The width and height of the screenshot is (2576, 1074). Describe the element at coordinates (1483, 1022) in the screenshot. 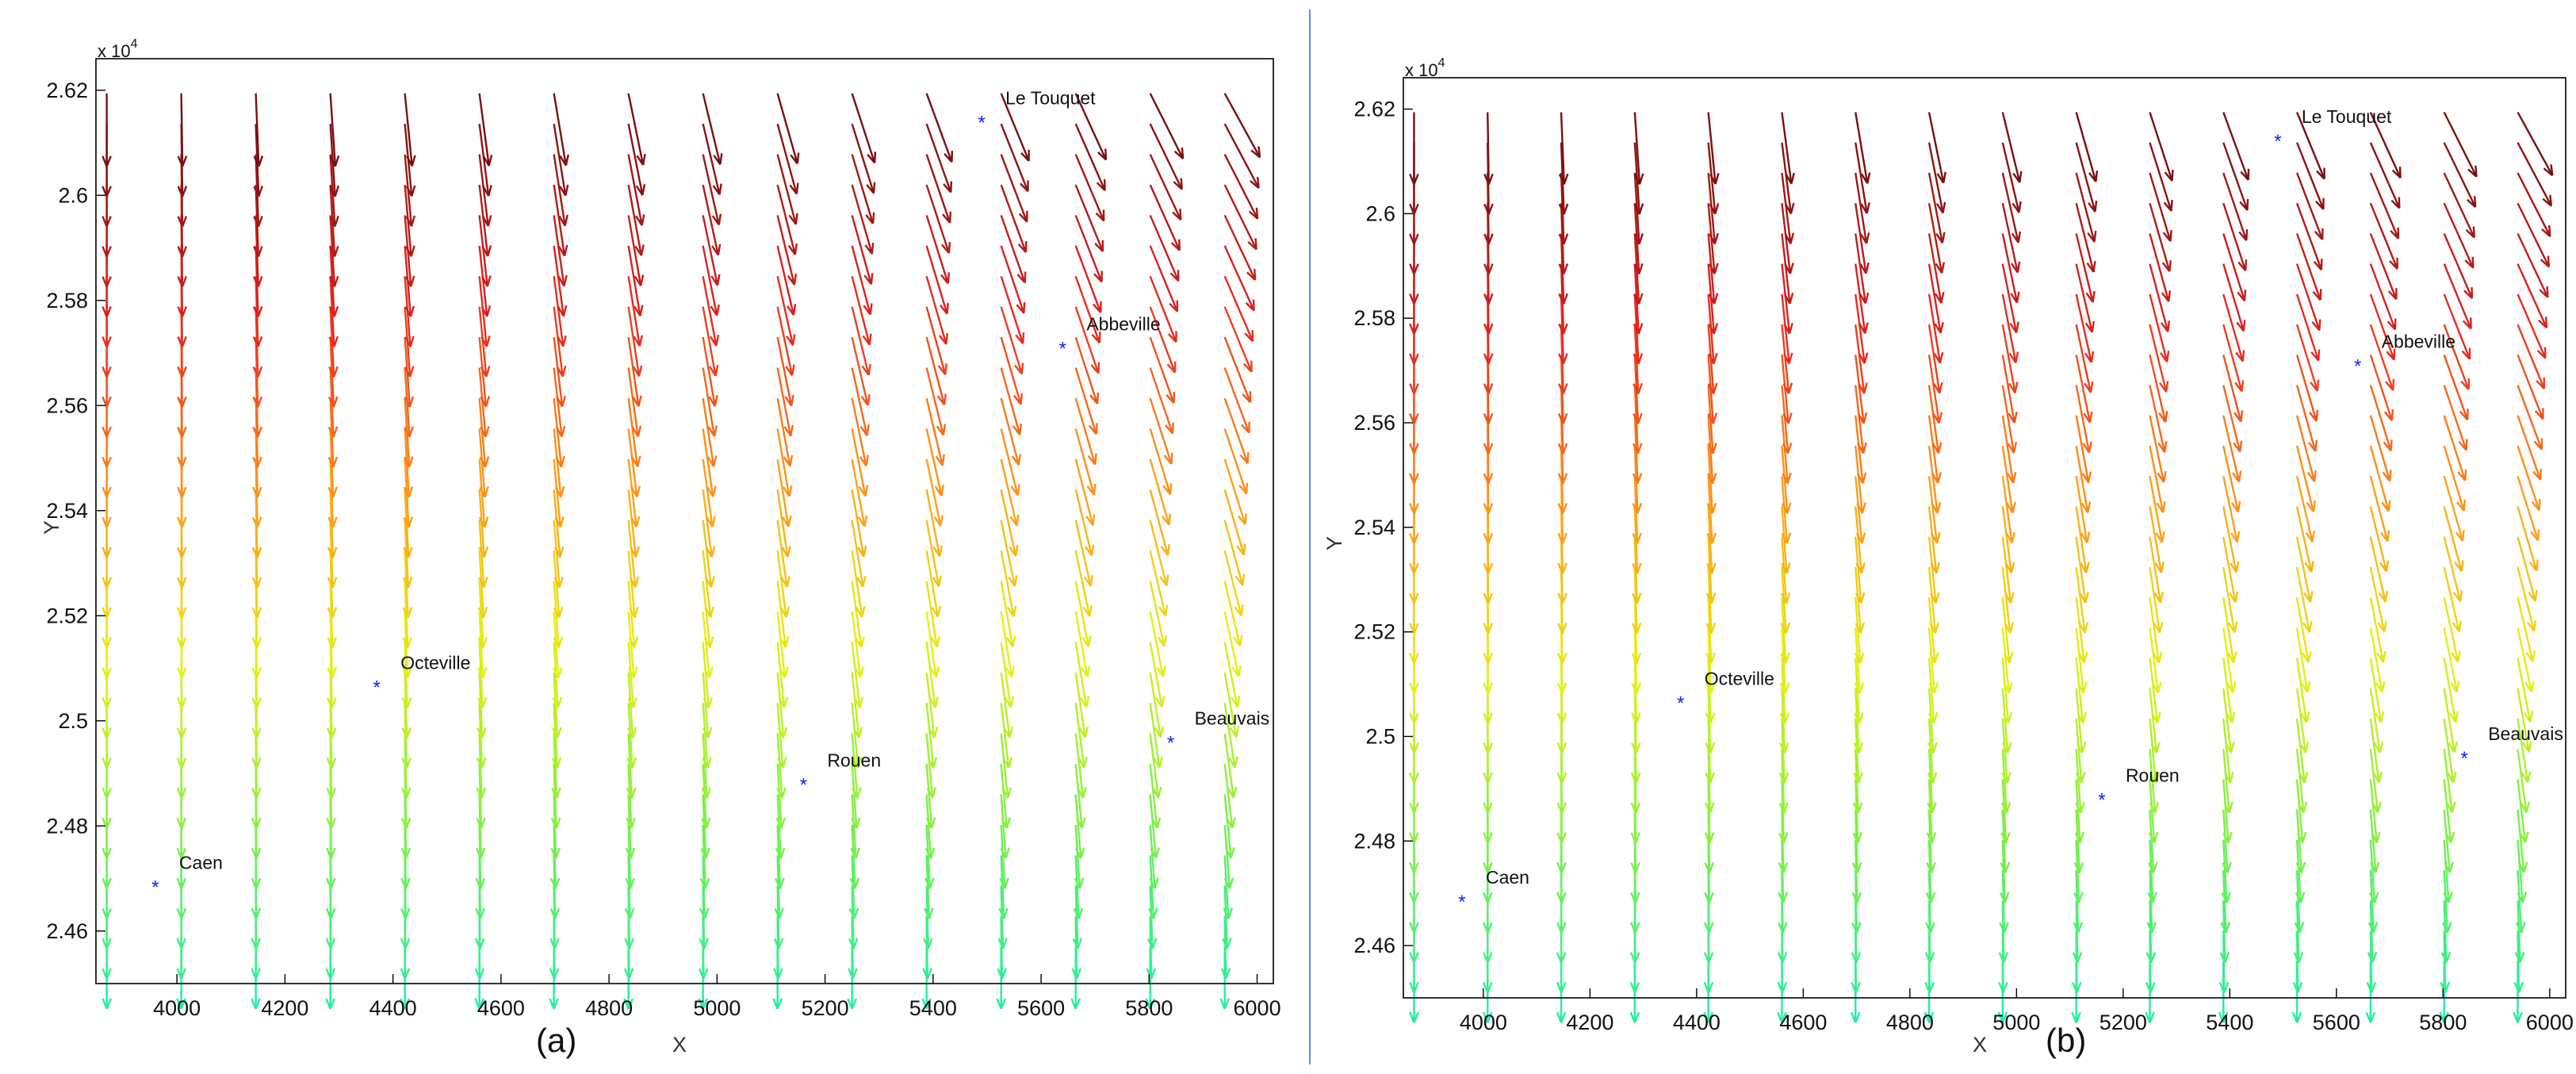

I see `x-tick-label: 4000` at that location.